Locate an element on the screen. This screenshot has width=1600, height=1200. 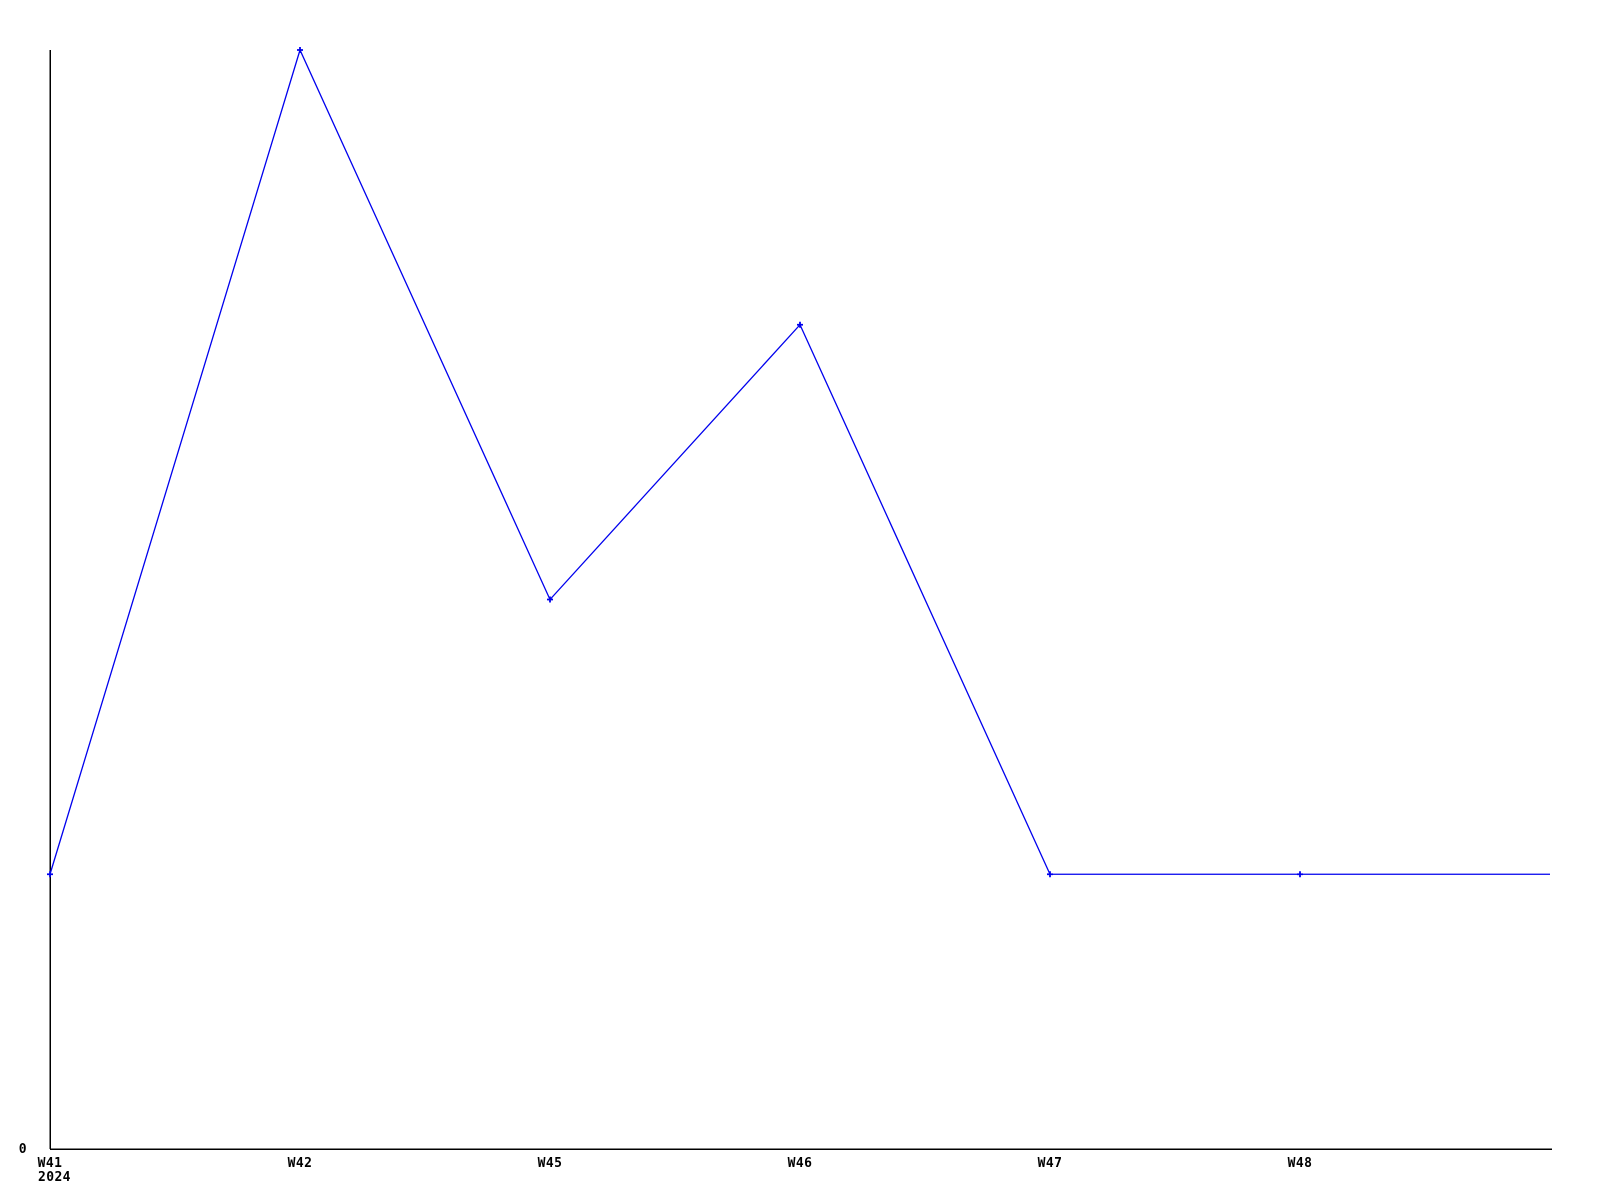
x-tick-label: W47 is located at coordinates (1050, 1163).